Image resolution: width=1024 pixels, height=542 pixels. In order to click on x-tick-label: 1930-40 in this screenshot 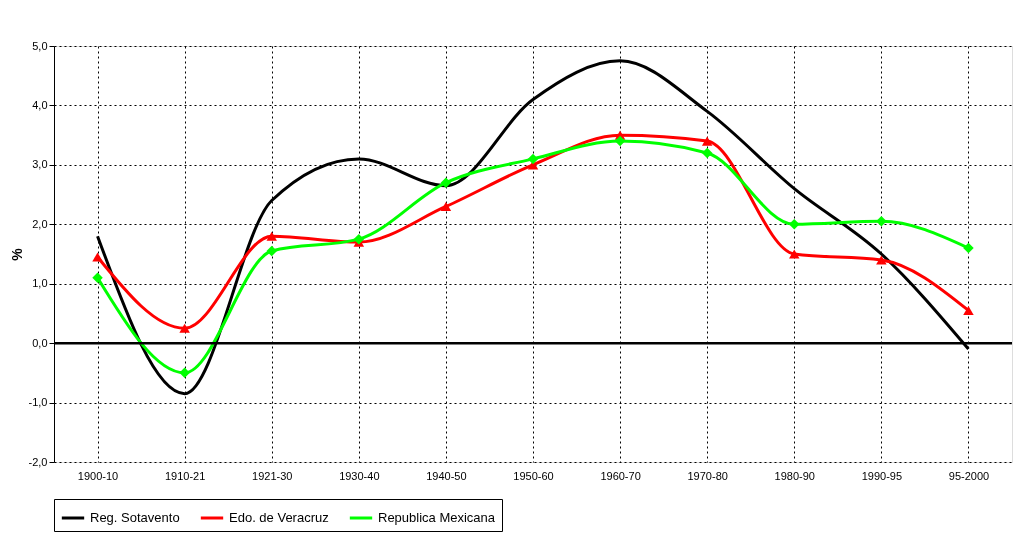, I will do `click(359, 475)`.